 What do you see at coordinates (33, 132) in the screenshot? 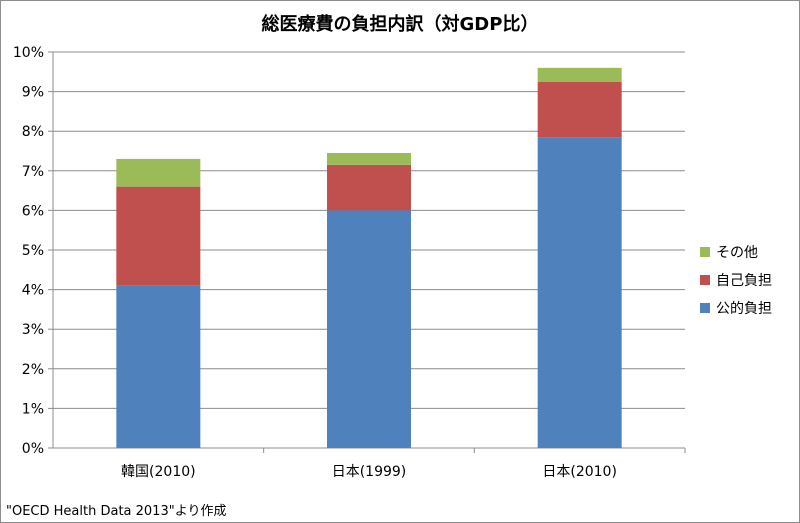
I see `y-tick-label: 8%` at bounding box center [33, 132].